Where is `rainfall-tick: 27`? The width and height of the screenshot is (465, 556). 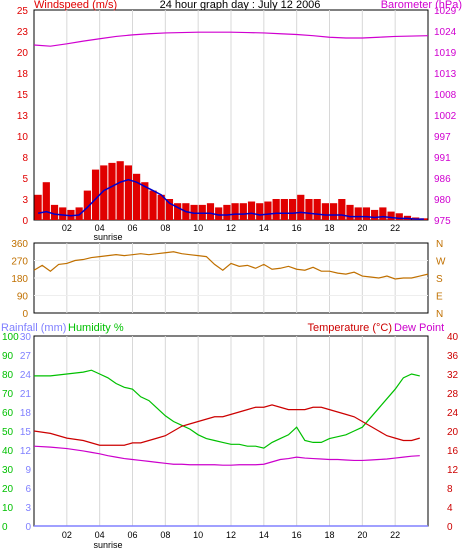 rainfall-tick: 27 is located at coordinates (26, 356).